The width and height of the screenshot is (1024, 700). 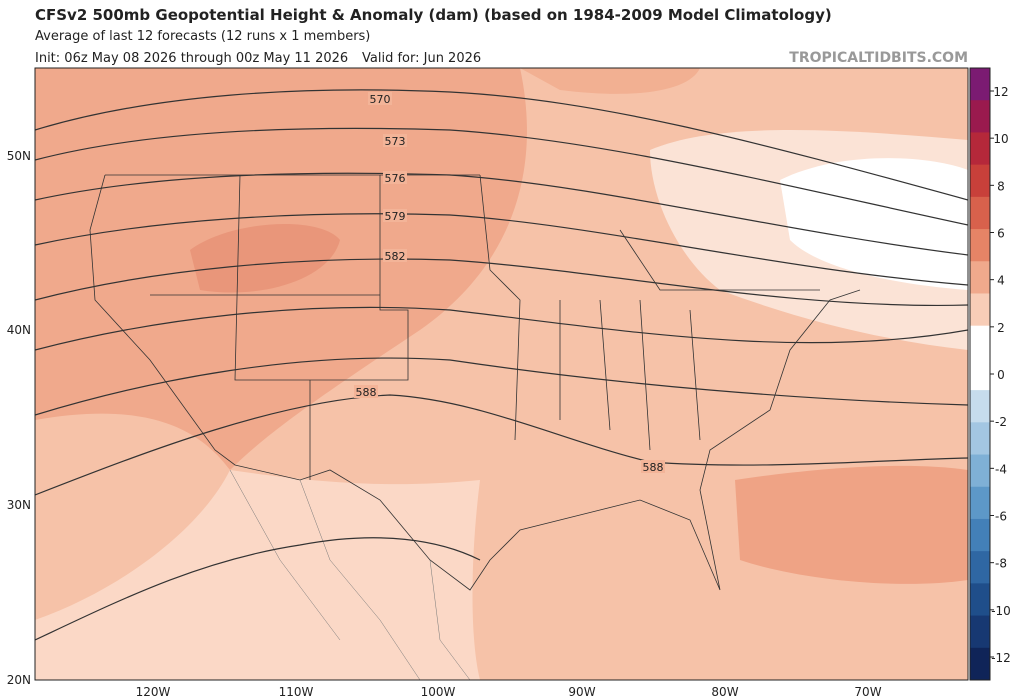 I want to click on contour-label: 576, so click(x=395, y=178).